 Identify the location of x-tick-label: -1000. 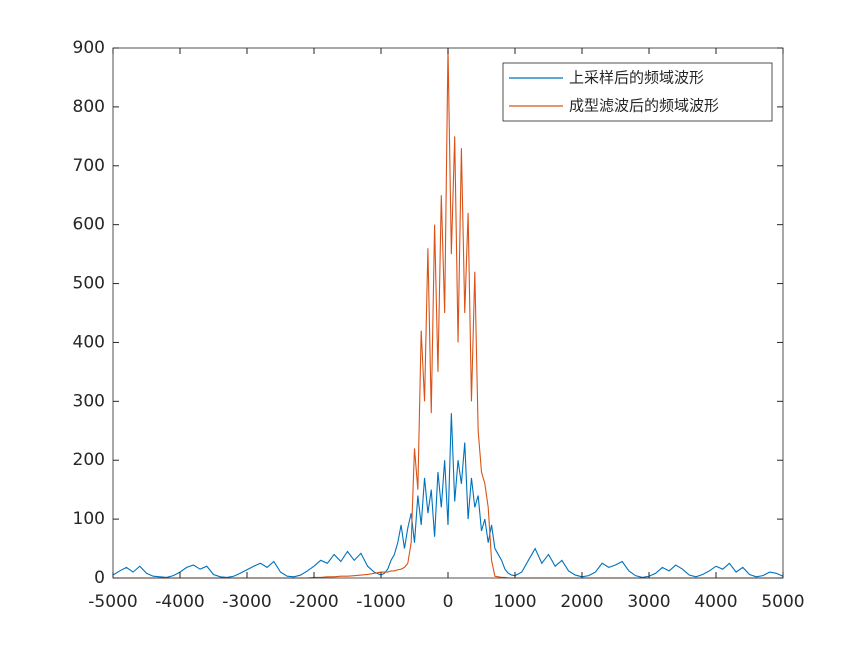
(380, 602).